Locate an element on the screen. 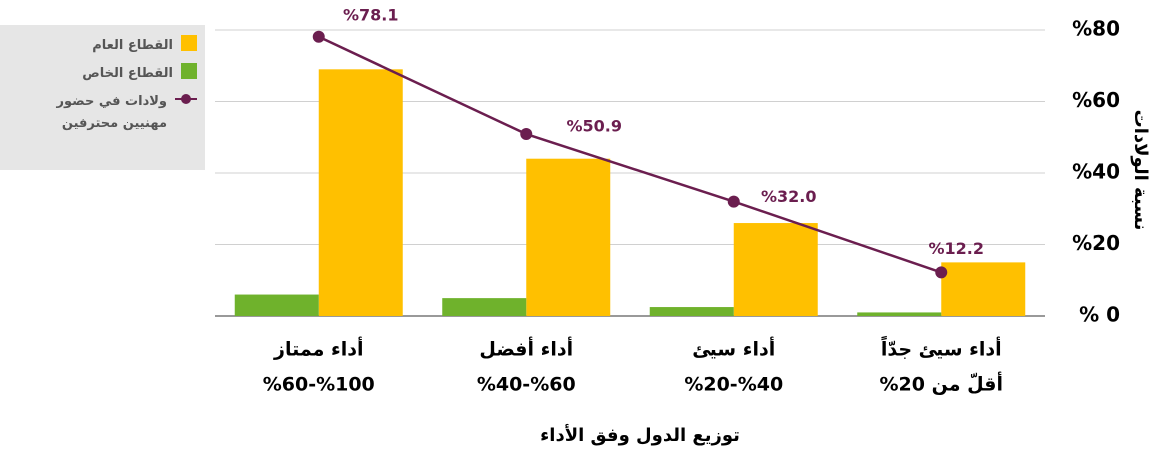 The image size is (1159, 450). data-label: %32.0 is located at coordinates (789, 196).